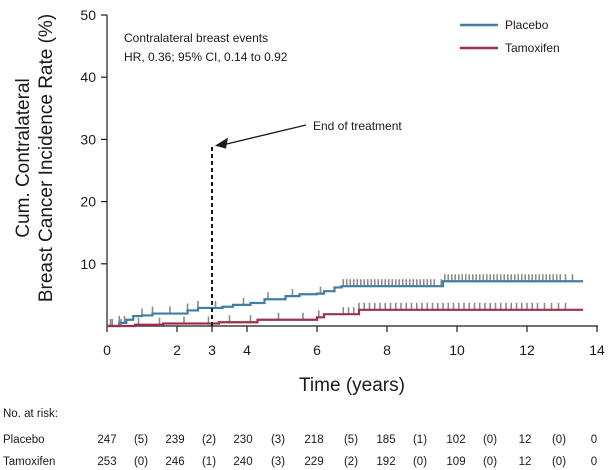 The height and width of the screenshot is (470, 608). What do you see at coordinates (457, 350) in the screenshot?
I see `x-tick-label-6: 10` at bounding box center [457, 350].